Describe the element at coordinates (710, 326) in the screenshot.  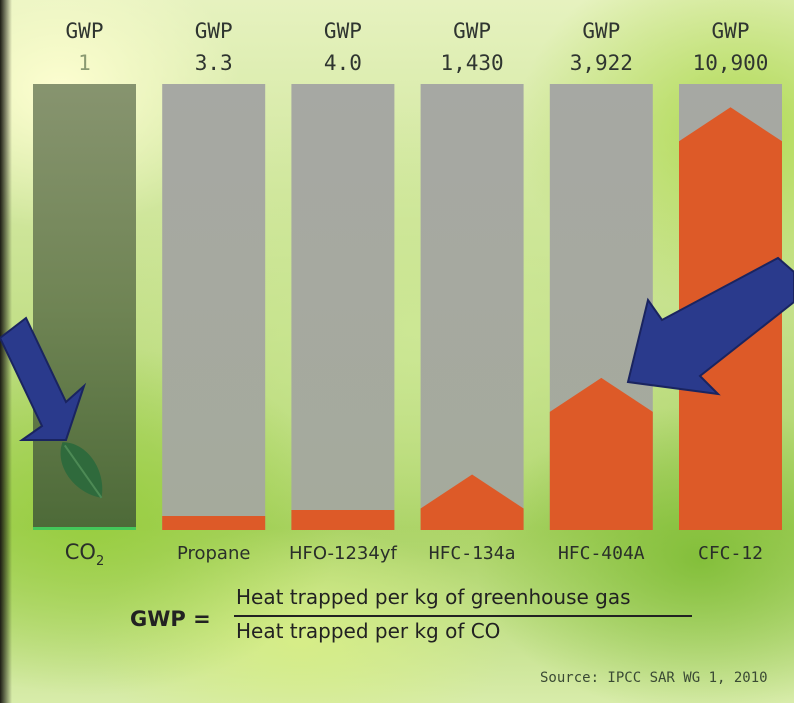
I see `arrow-icon-right` at that location.